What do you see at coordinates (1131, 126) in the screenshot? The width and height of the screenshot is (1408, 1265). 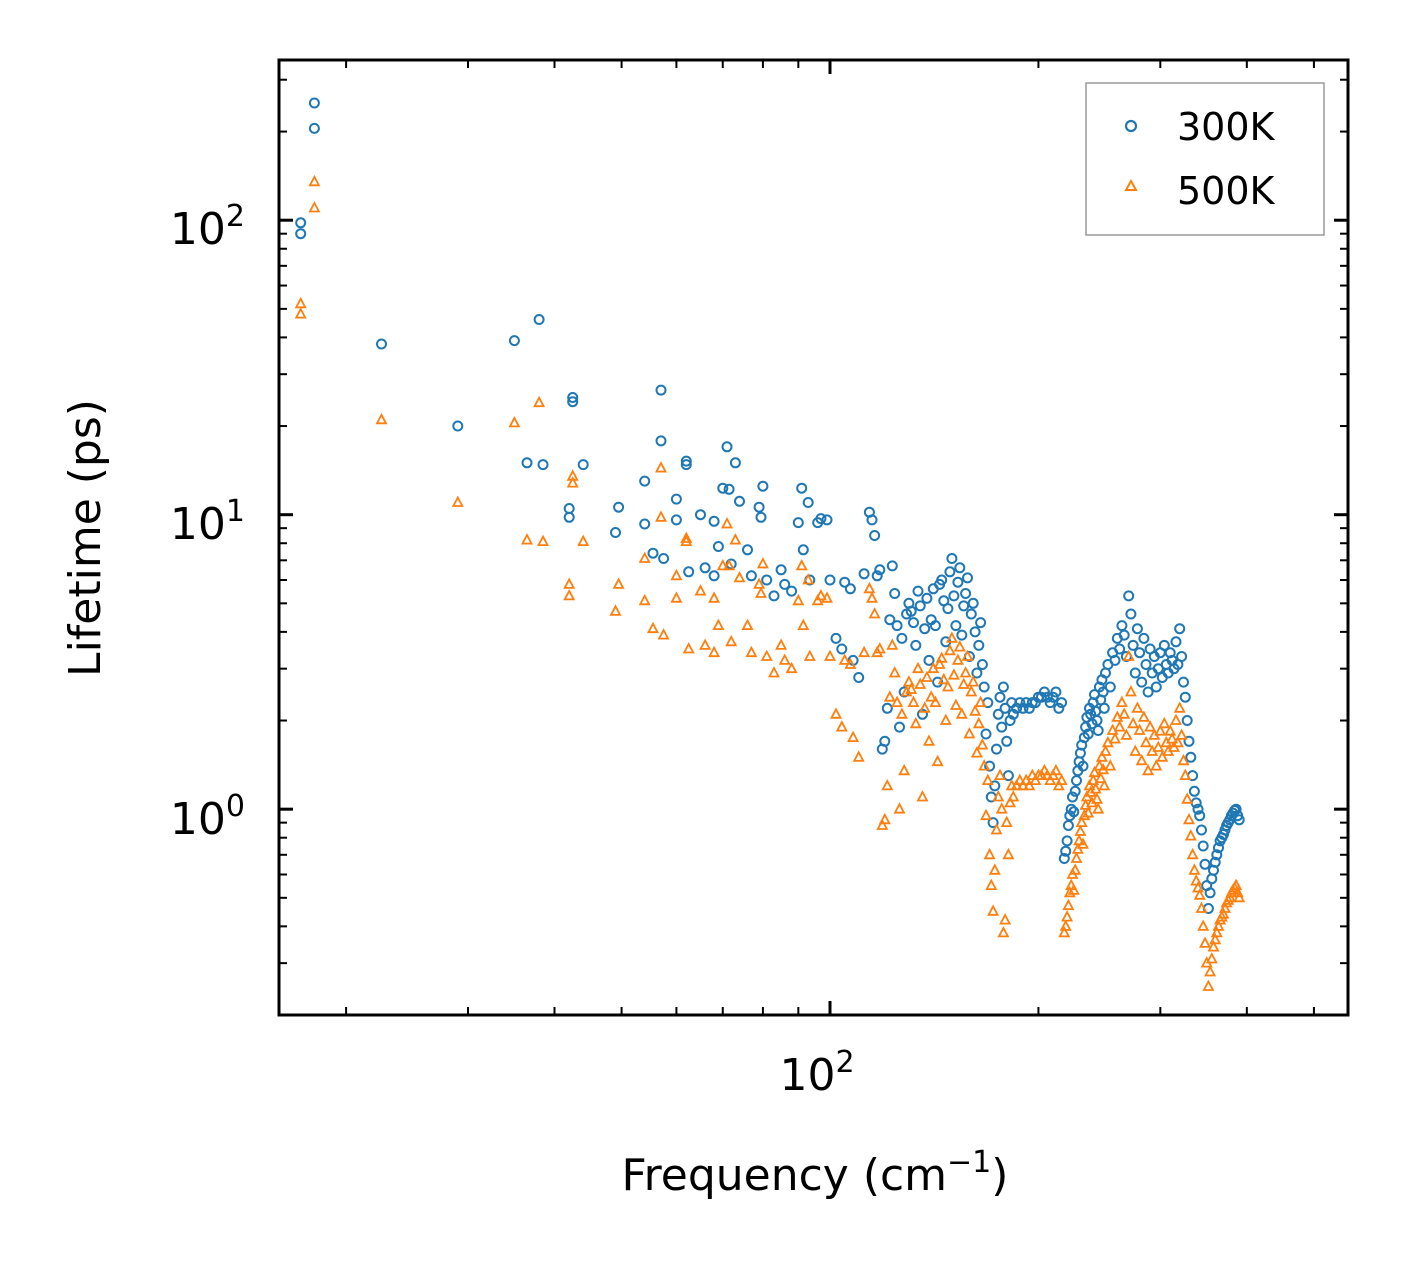 I see `legend-marker-300K` at bounding box center [1131, 126].